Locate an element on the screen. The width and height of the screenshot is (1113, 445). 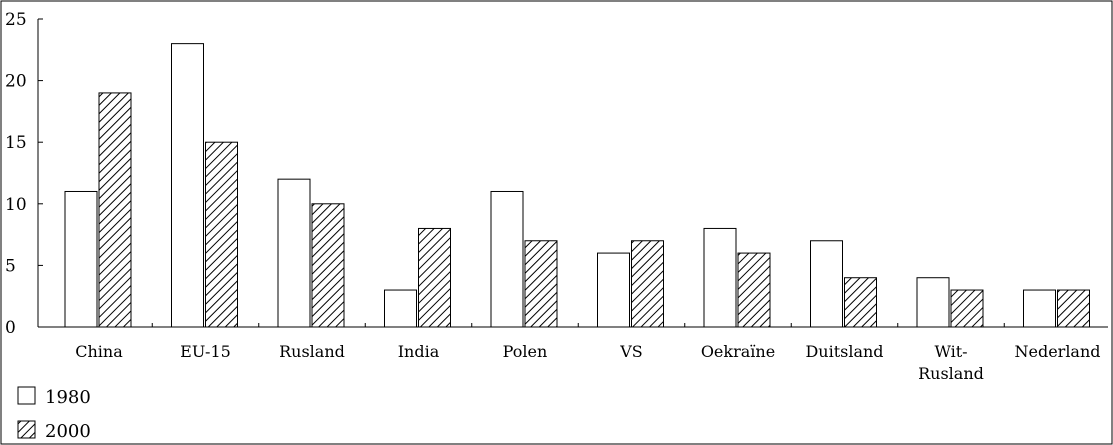
legend-label-1980: 1980 is located at coordinates (68, 397).